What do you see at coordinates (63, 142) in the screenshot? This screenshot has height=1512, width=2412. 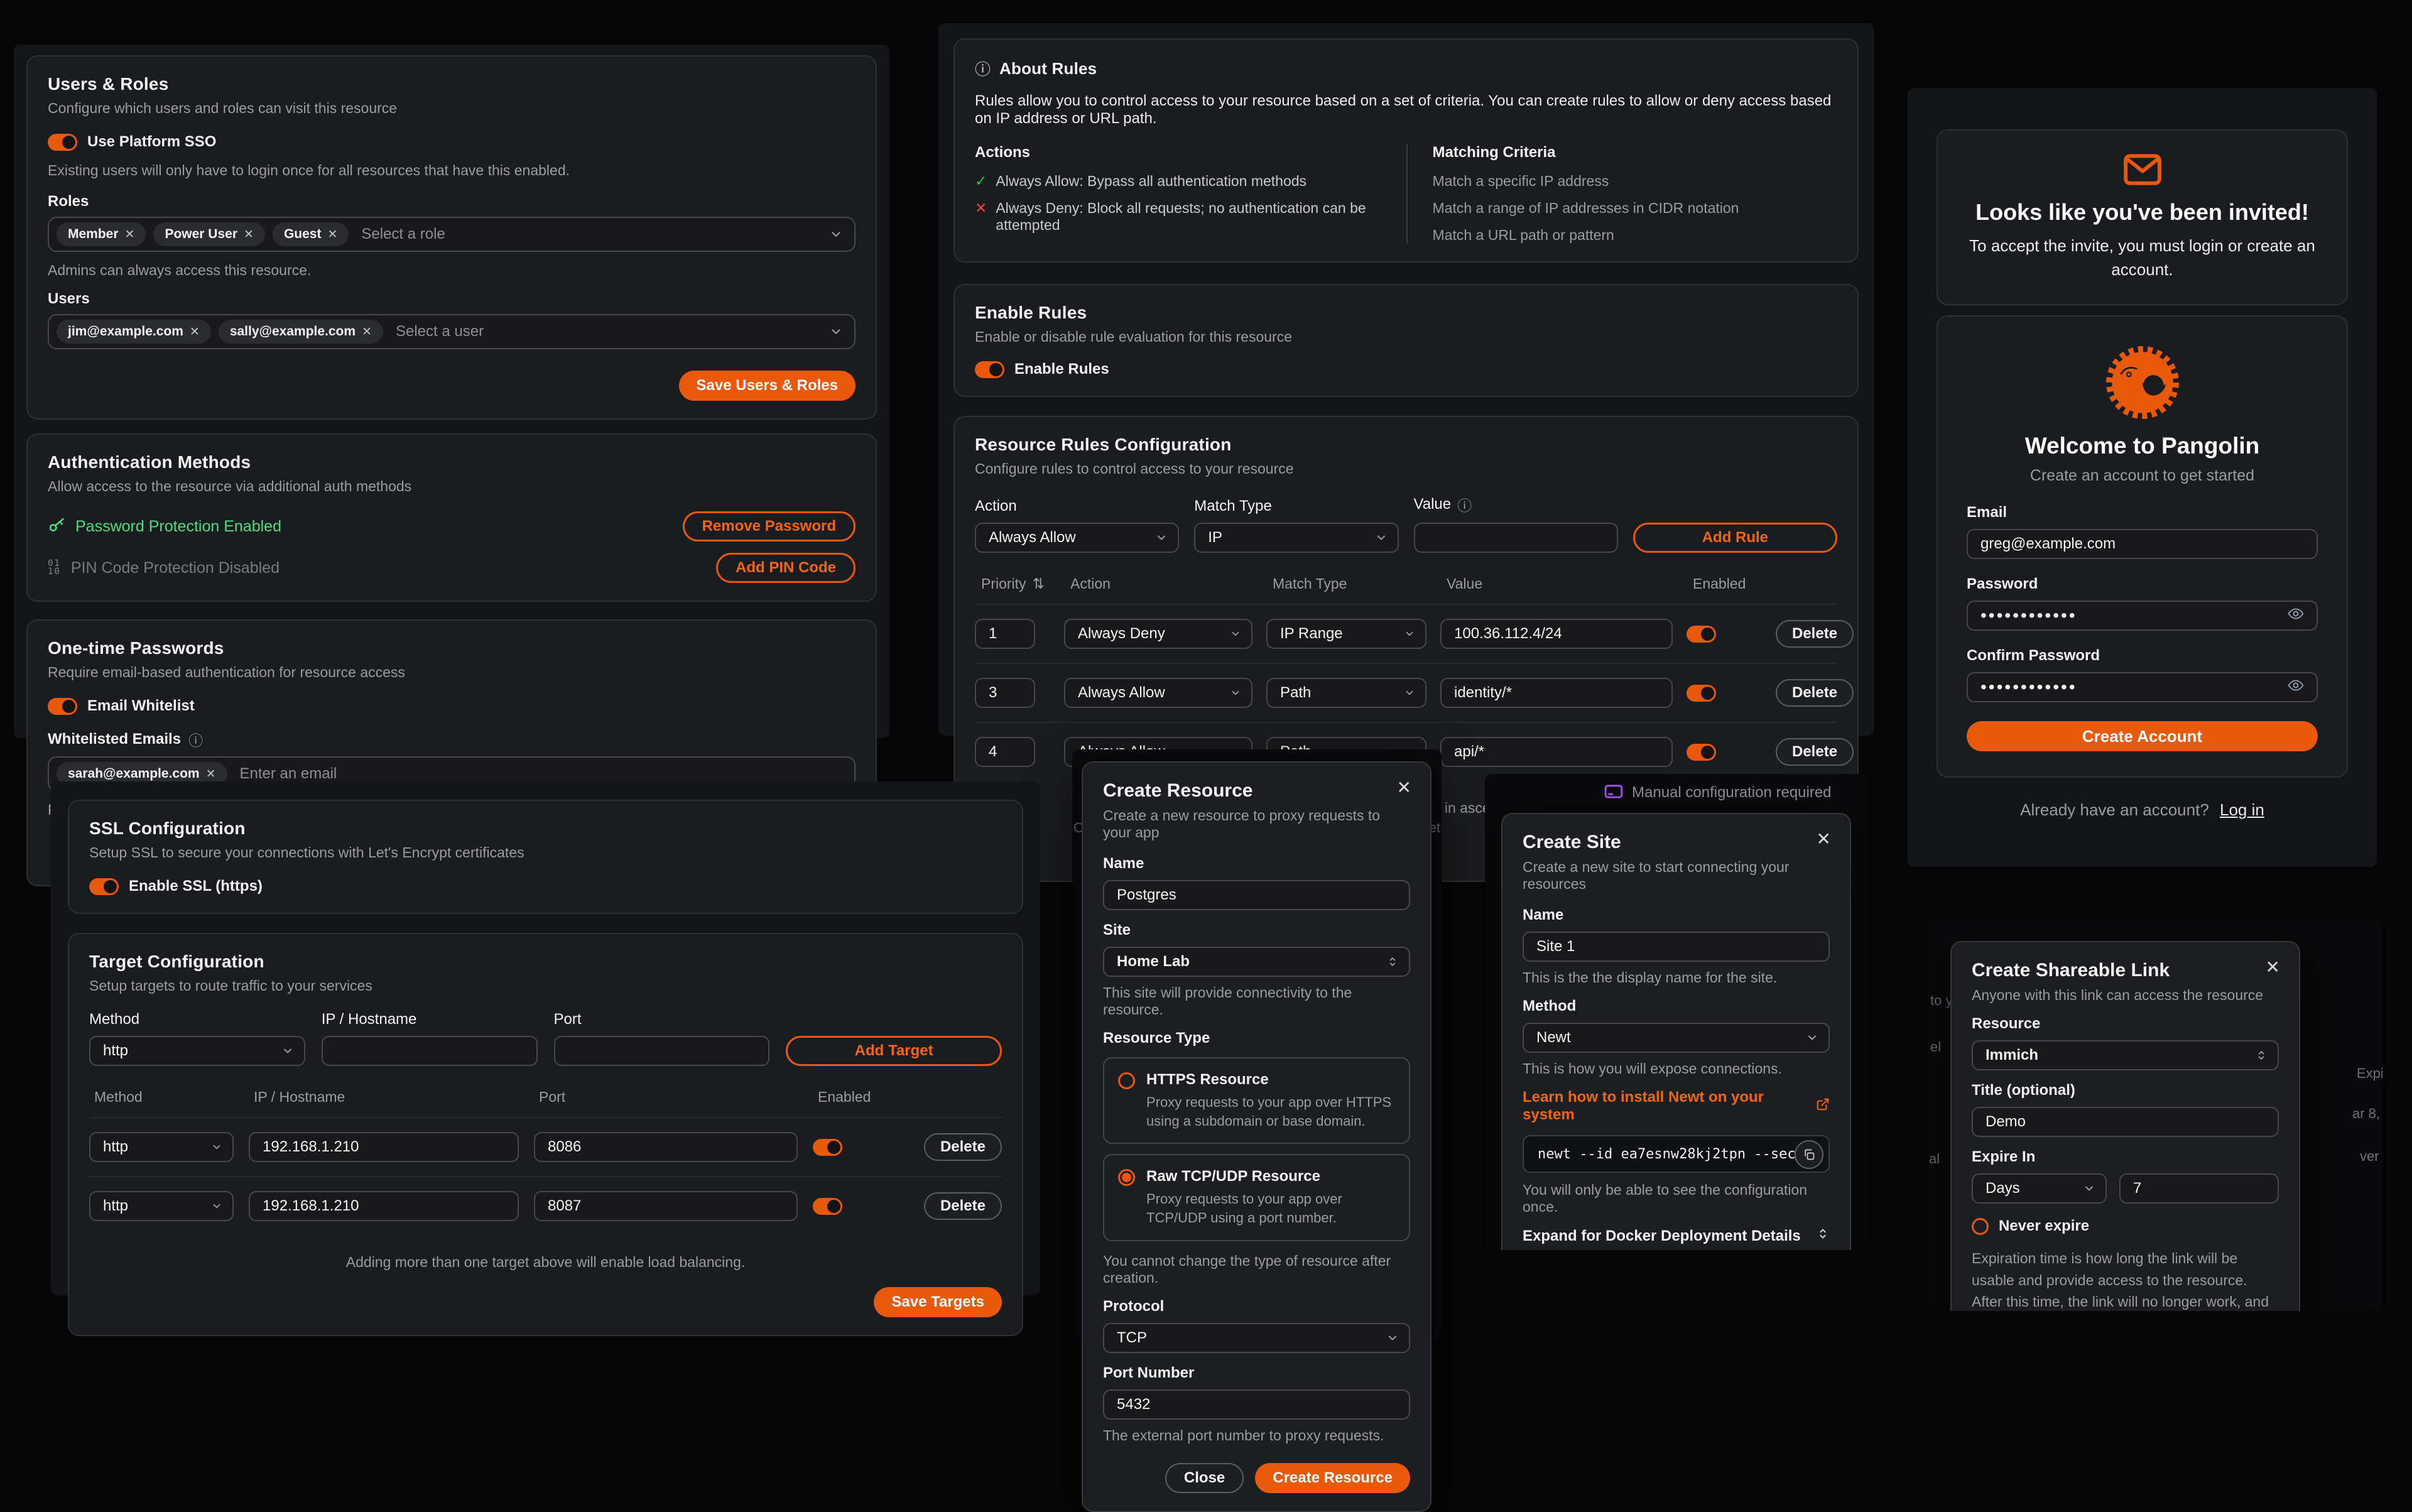 I see `platform-sso-toggle` at bounding box center [63, 142].